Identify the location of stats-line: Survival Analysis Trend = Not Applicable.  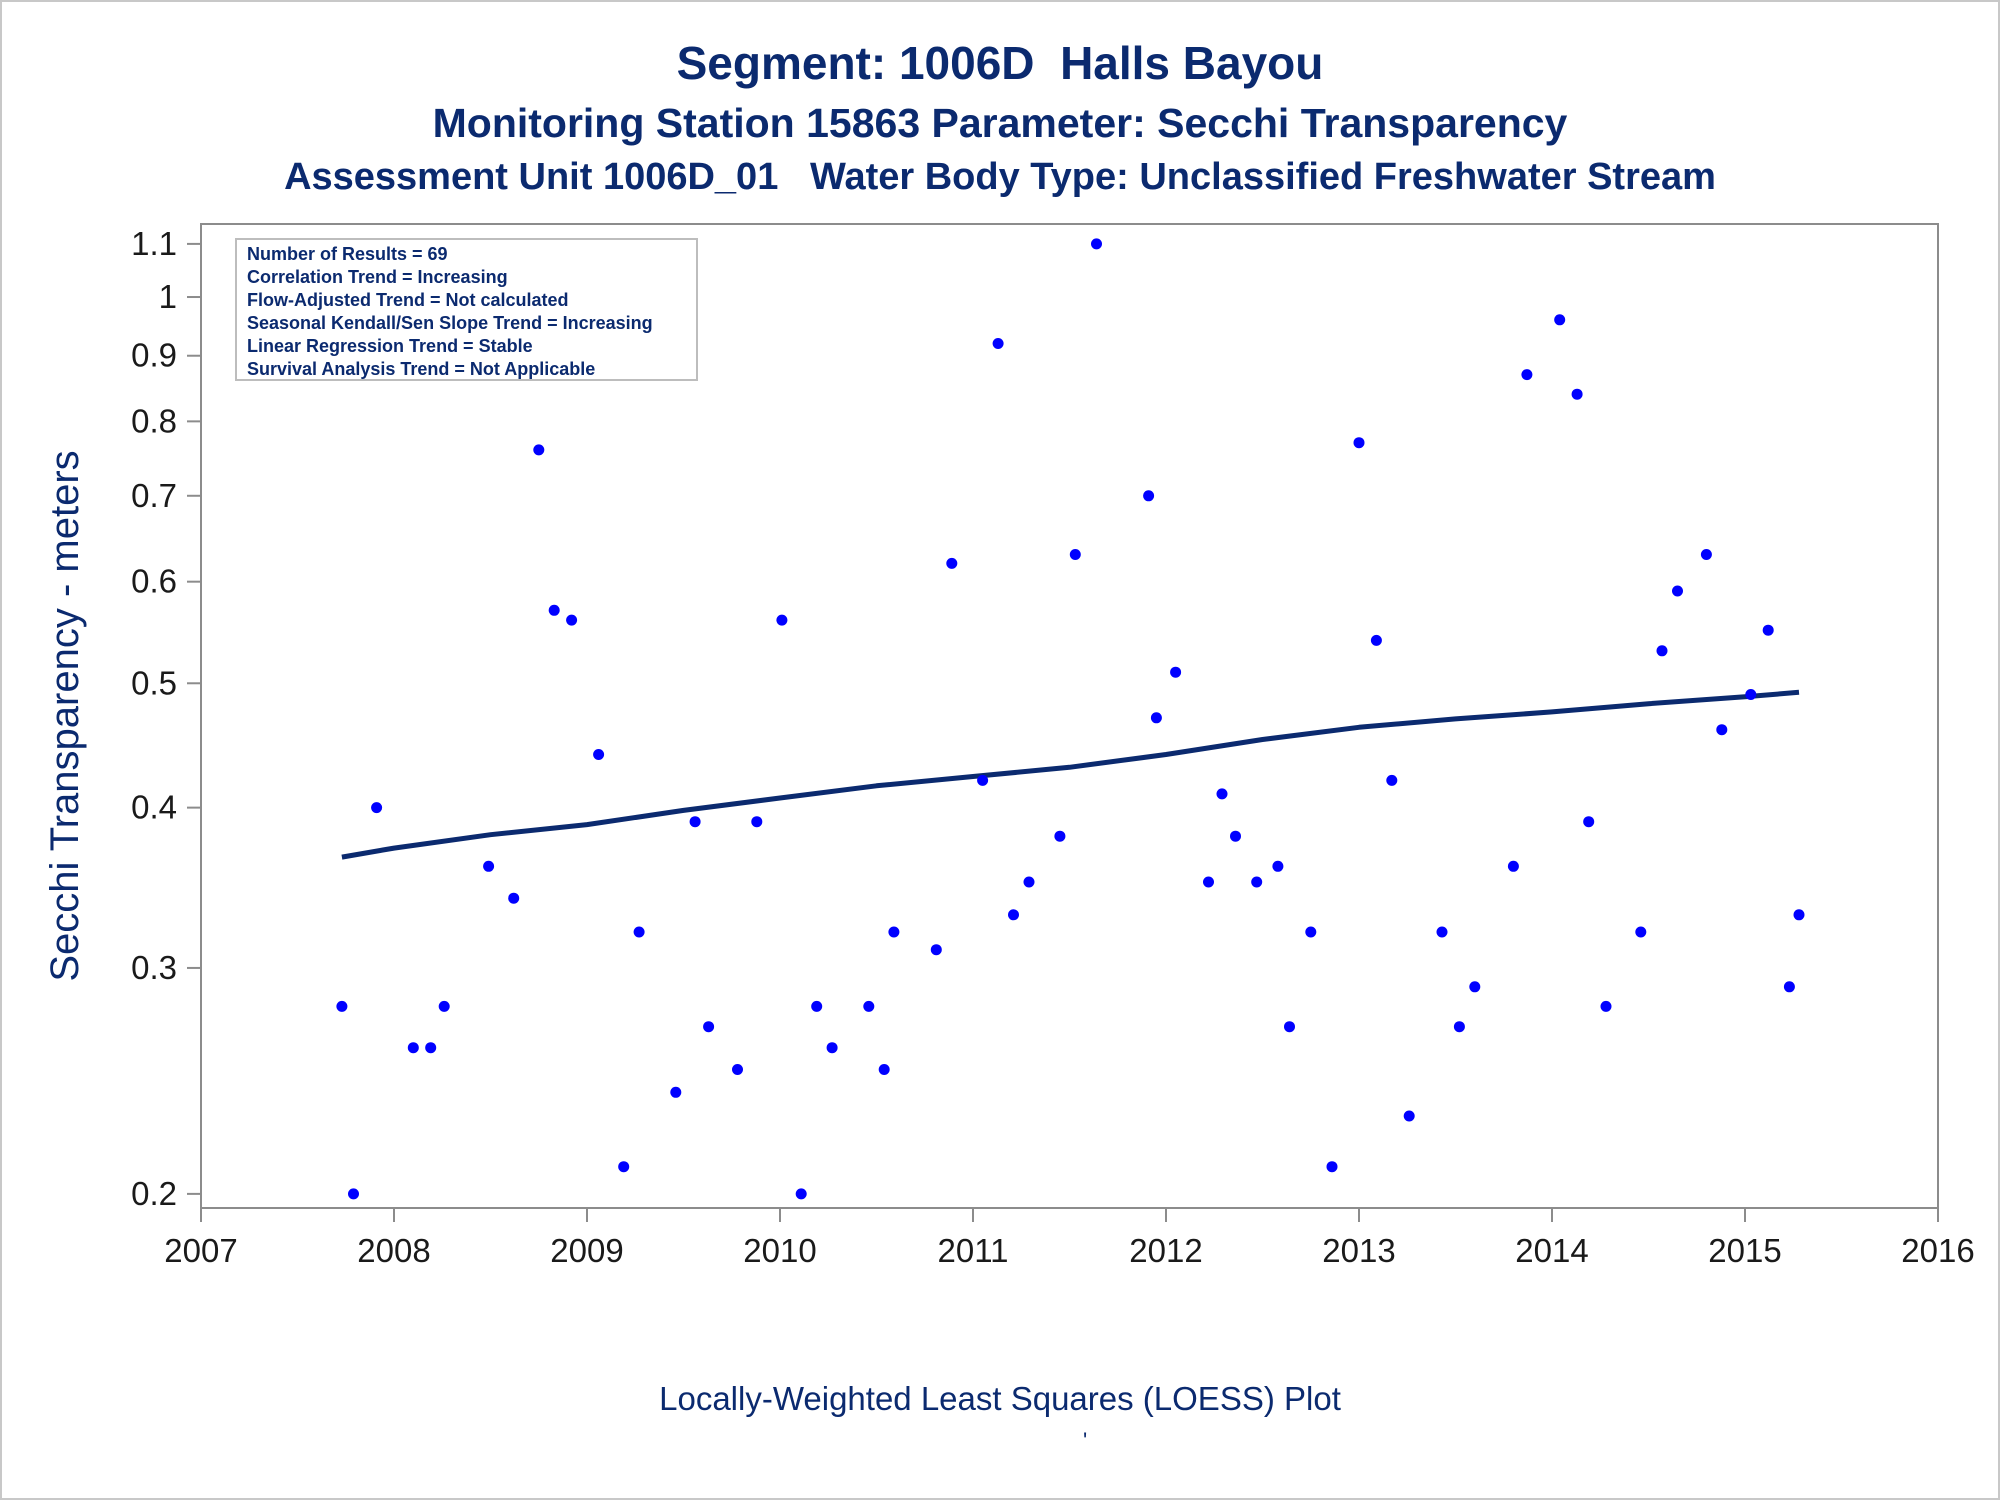
(421, 369).